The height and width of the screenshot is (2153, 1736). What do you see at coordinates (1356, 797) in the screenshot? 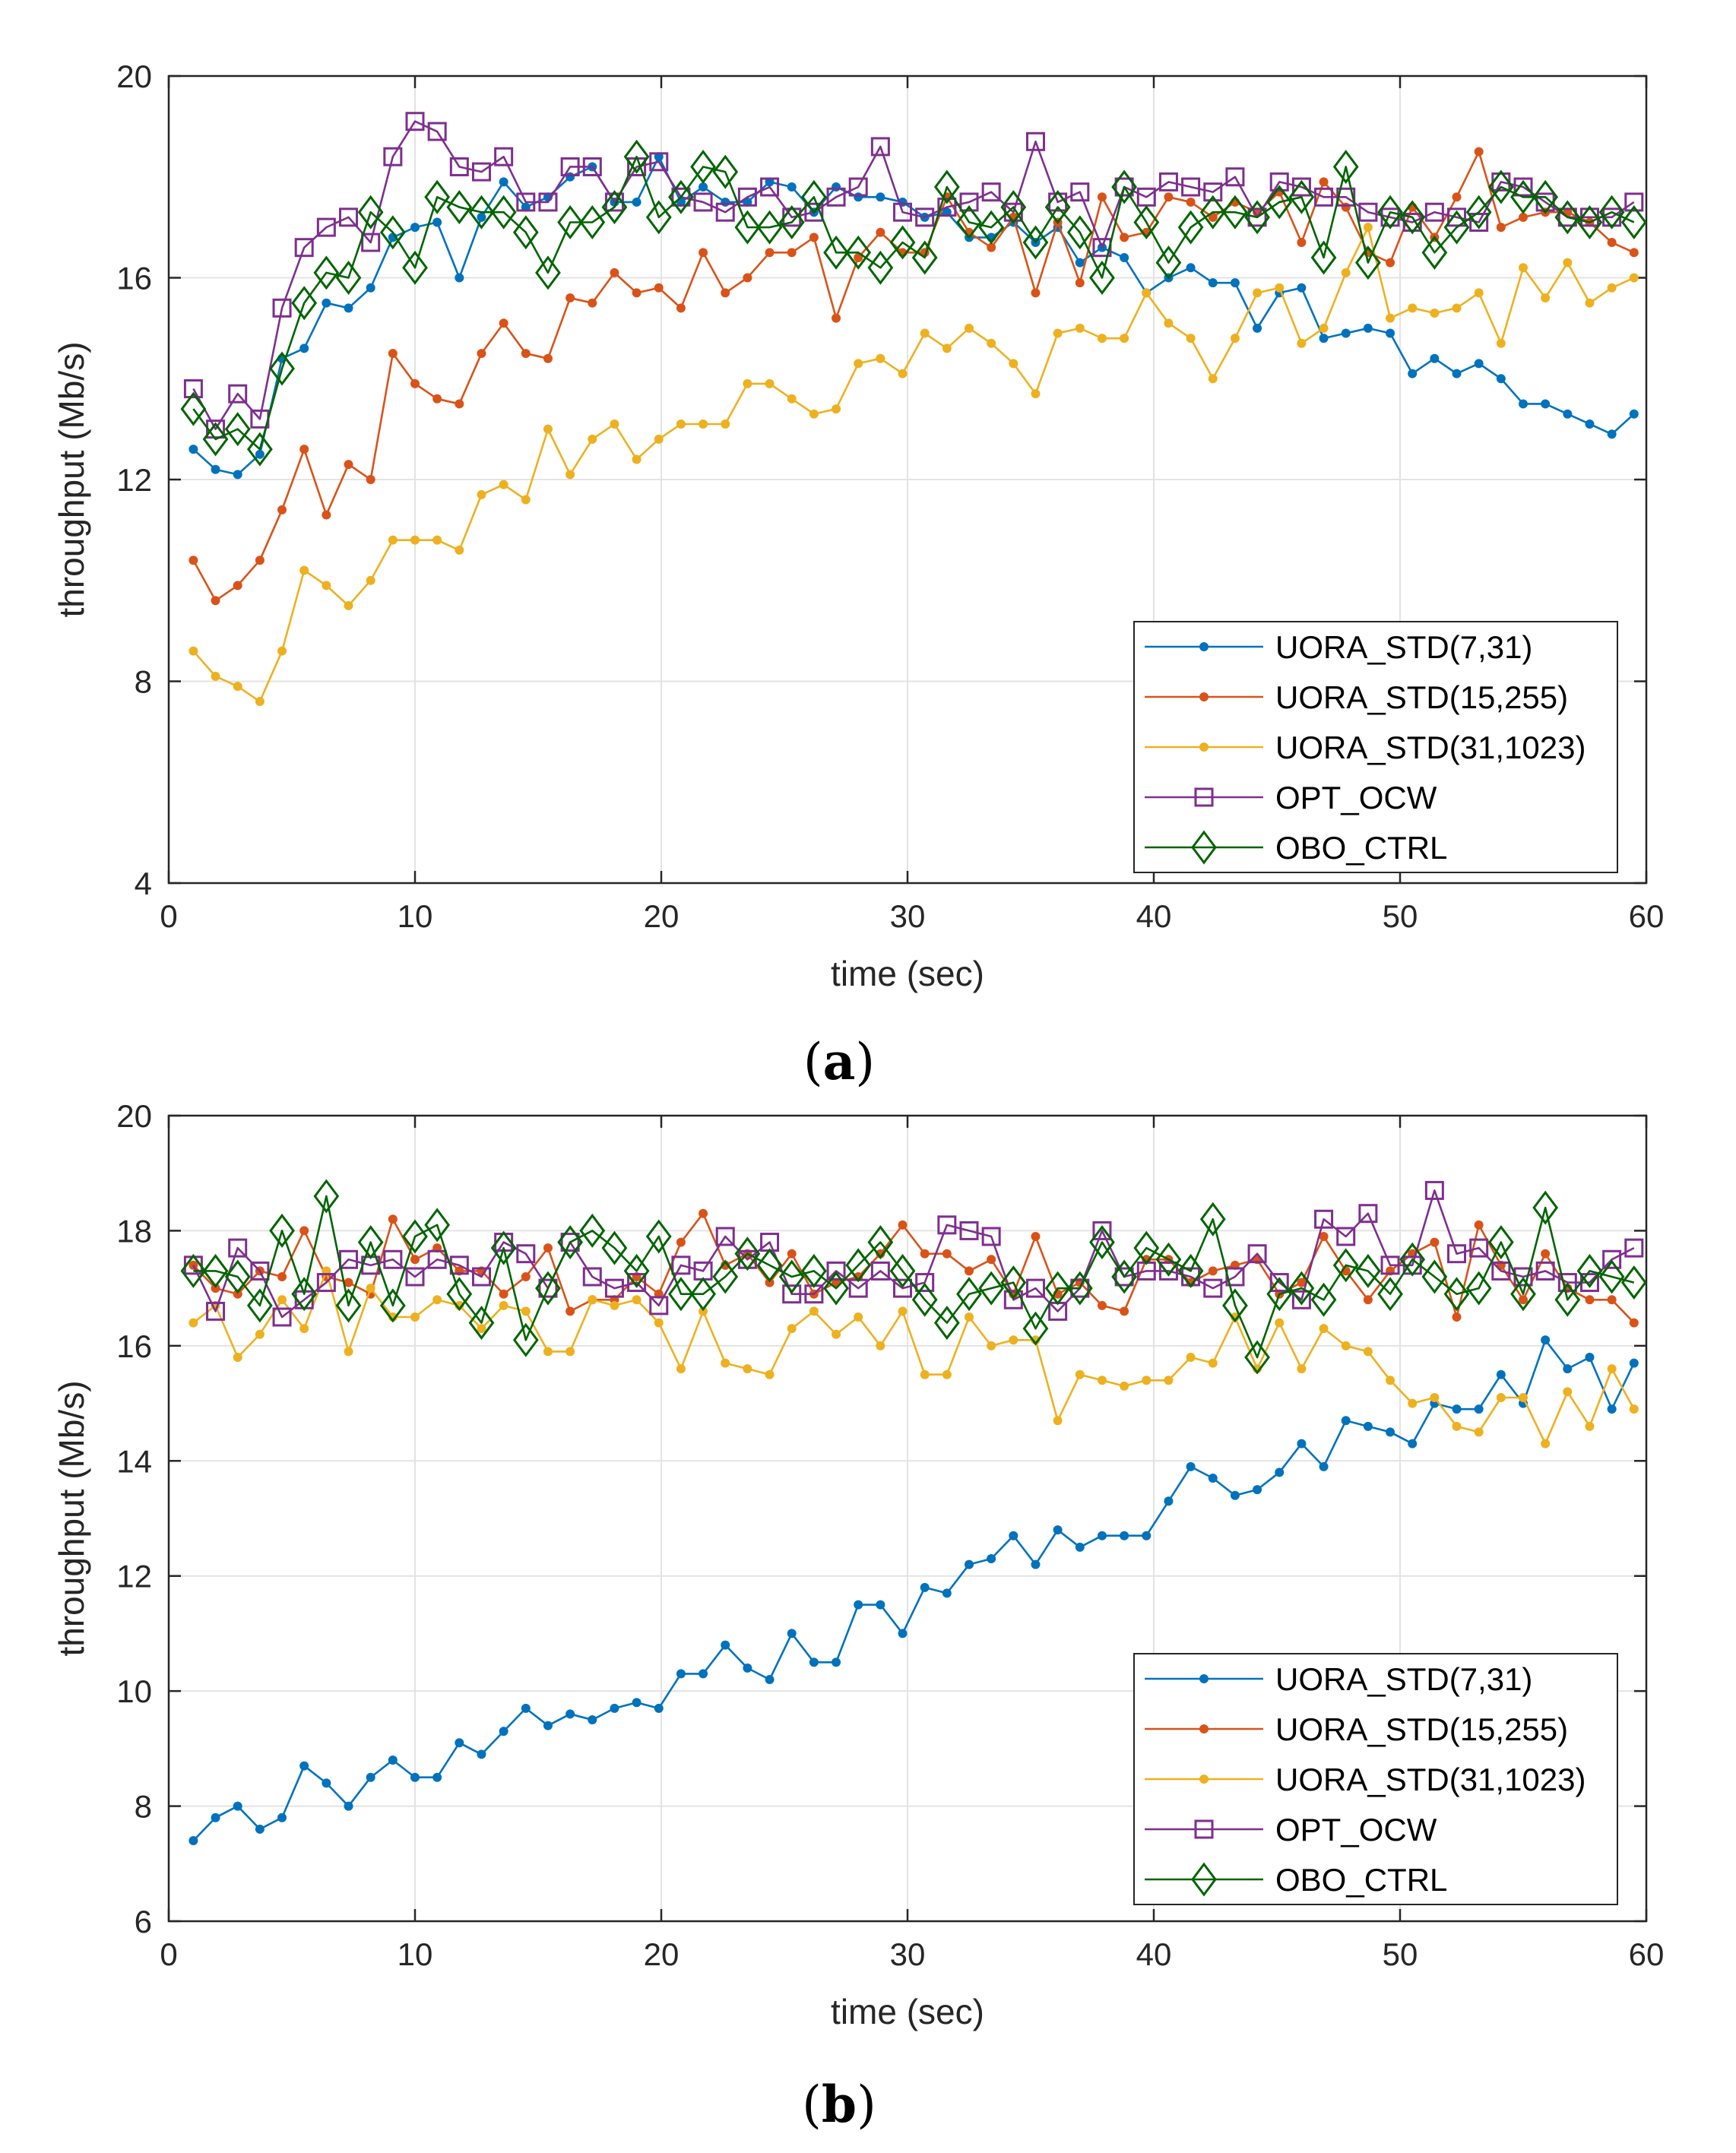
I see `legend-entry: OPT_OCW` at bounding box center [1356, 797].